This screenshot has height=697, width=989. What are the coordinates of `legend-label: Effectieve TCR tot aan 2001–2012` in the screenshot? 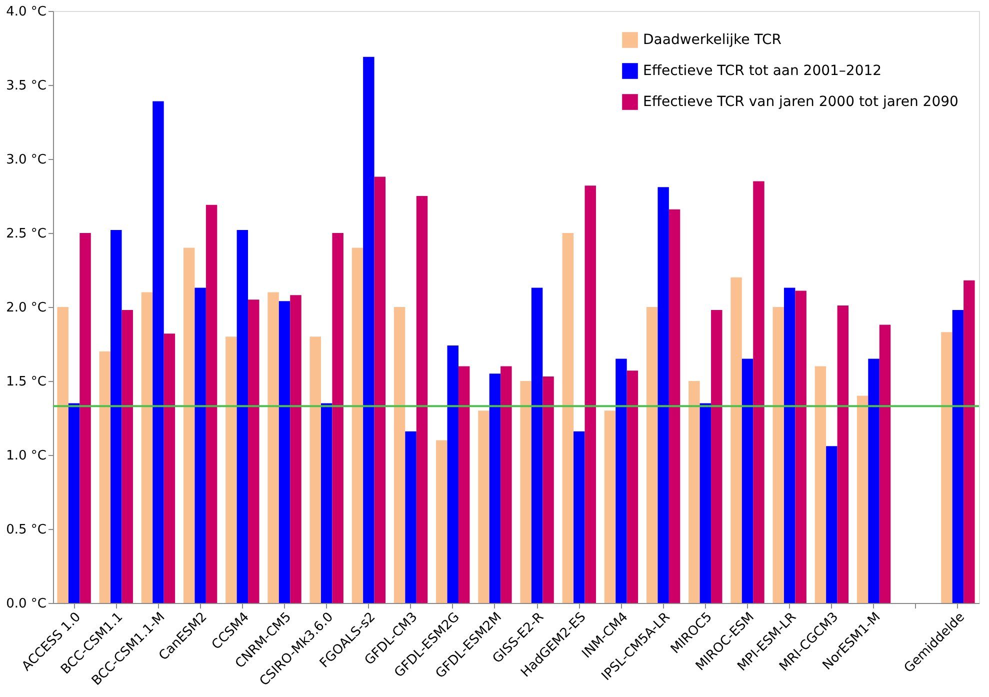 It's located at (762, 71).